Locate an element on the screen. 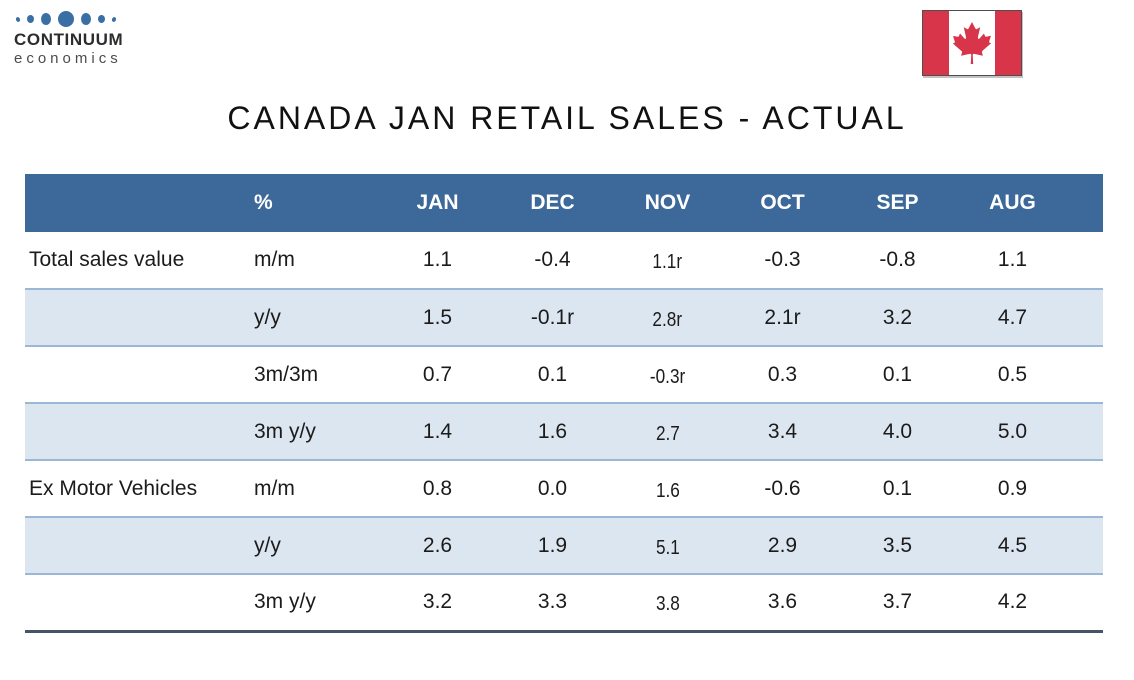 The width and height of the screenshot is (1134, 680). flag-center-panel is located at coordinates (972, 43).